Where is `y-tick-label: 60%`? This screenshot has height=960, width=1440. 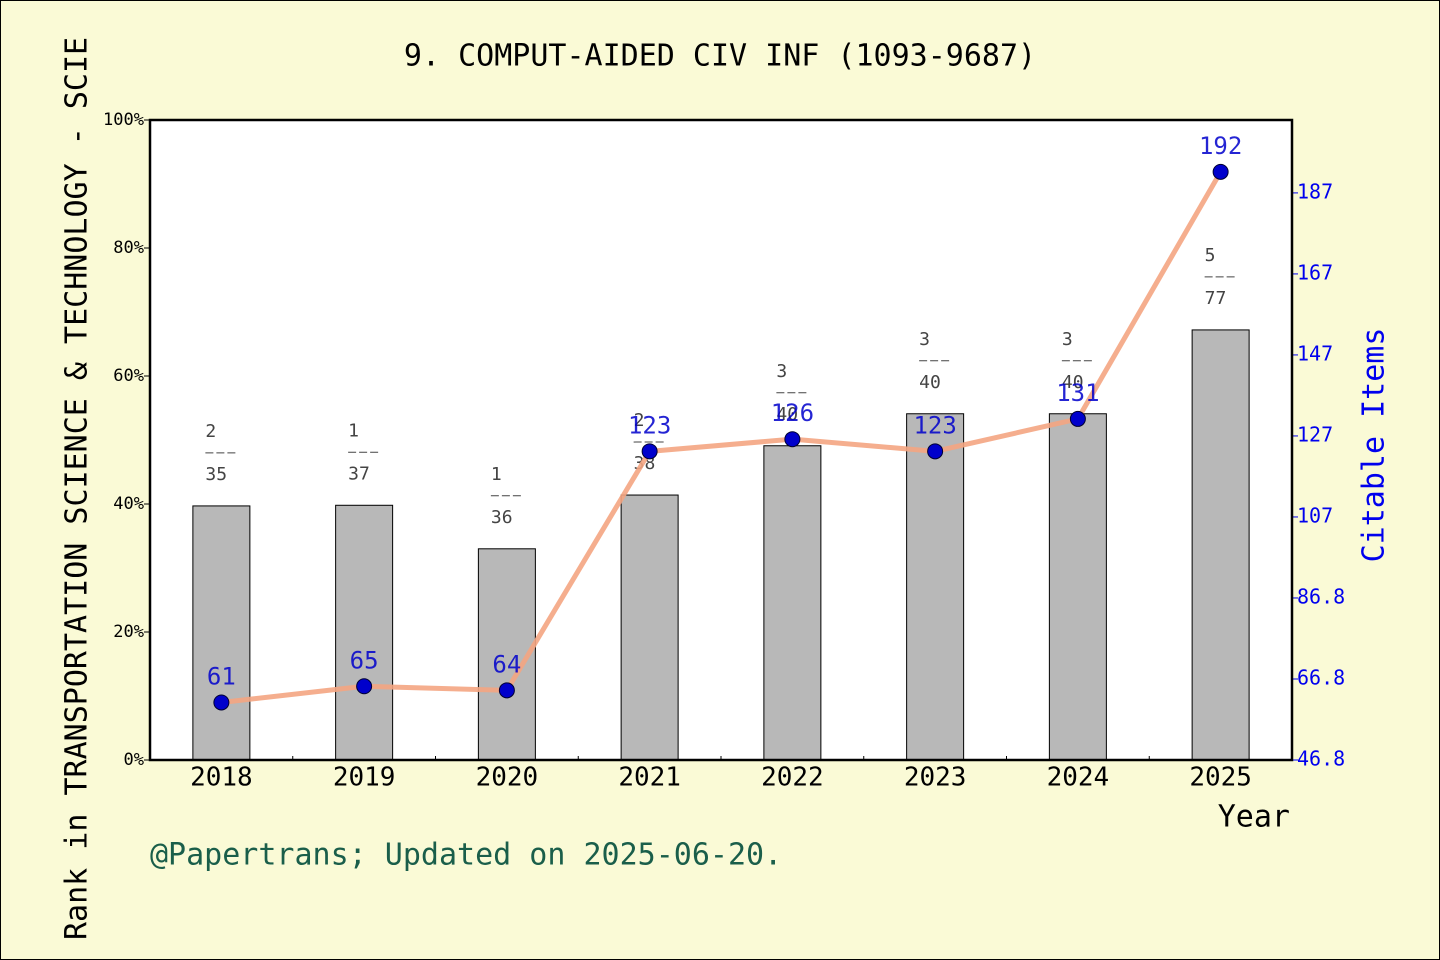 y-tick-label: 60% is located at coordinates (128, 376).